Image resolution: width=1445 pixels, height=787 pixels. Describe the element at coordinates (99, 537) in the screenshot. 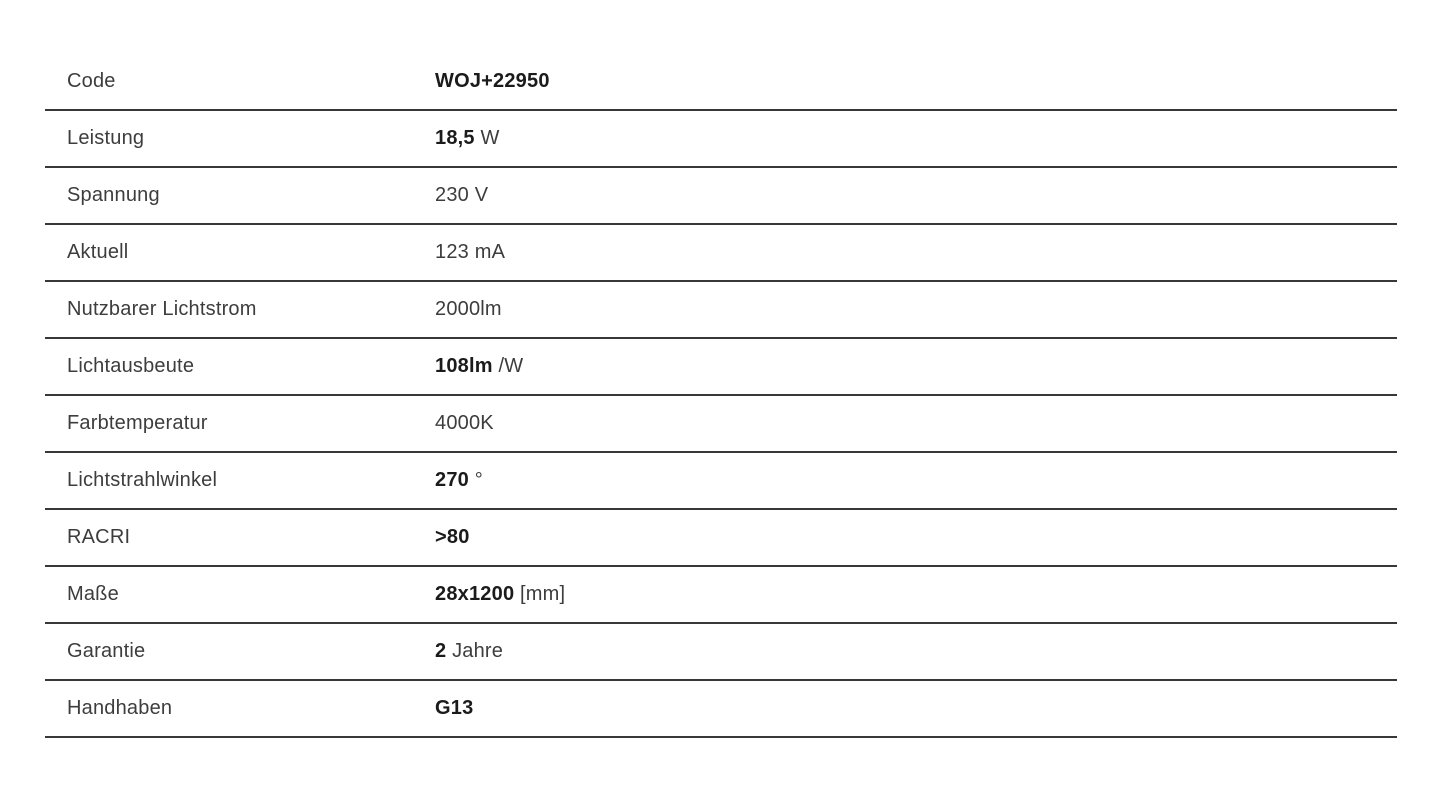

I see `spec-label: RACRI` at that location.